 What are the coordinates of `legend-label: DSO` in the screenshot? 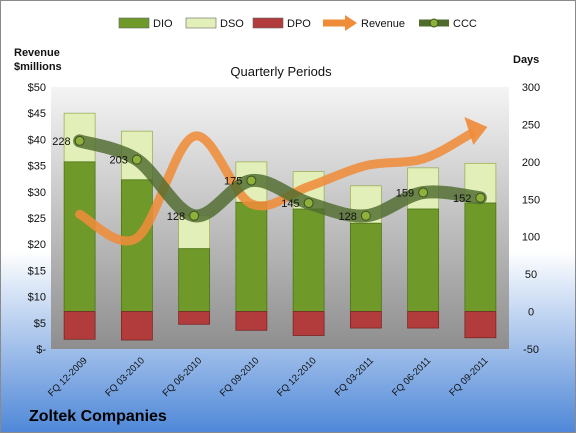 It's located at (232, 24).